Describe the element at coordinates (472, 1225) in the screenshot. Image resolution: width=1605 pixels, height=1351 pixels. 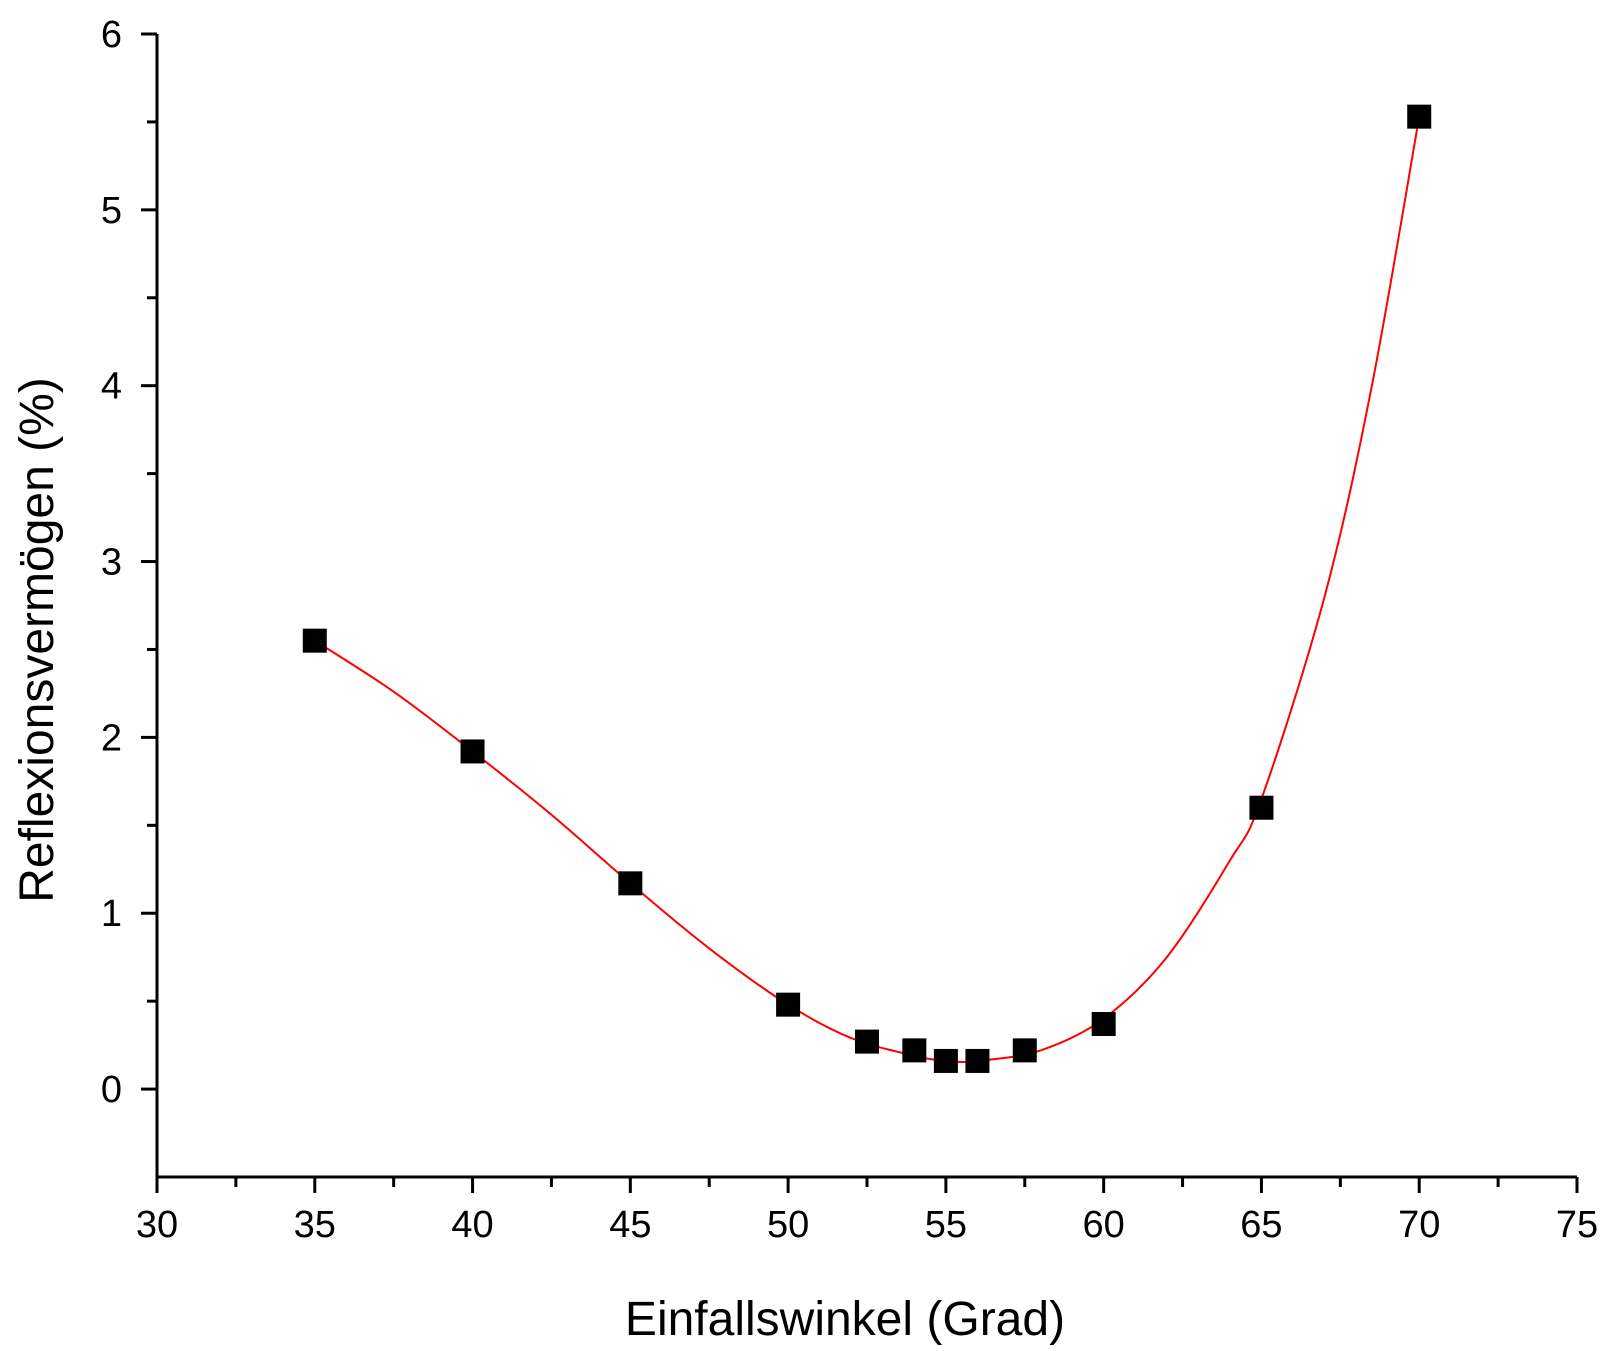
I see `x-tick-label: 40` at that location.